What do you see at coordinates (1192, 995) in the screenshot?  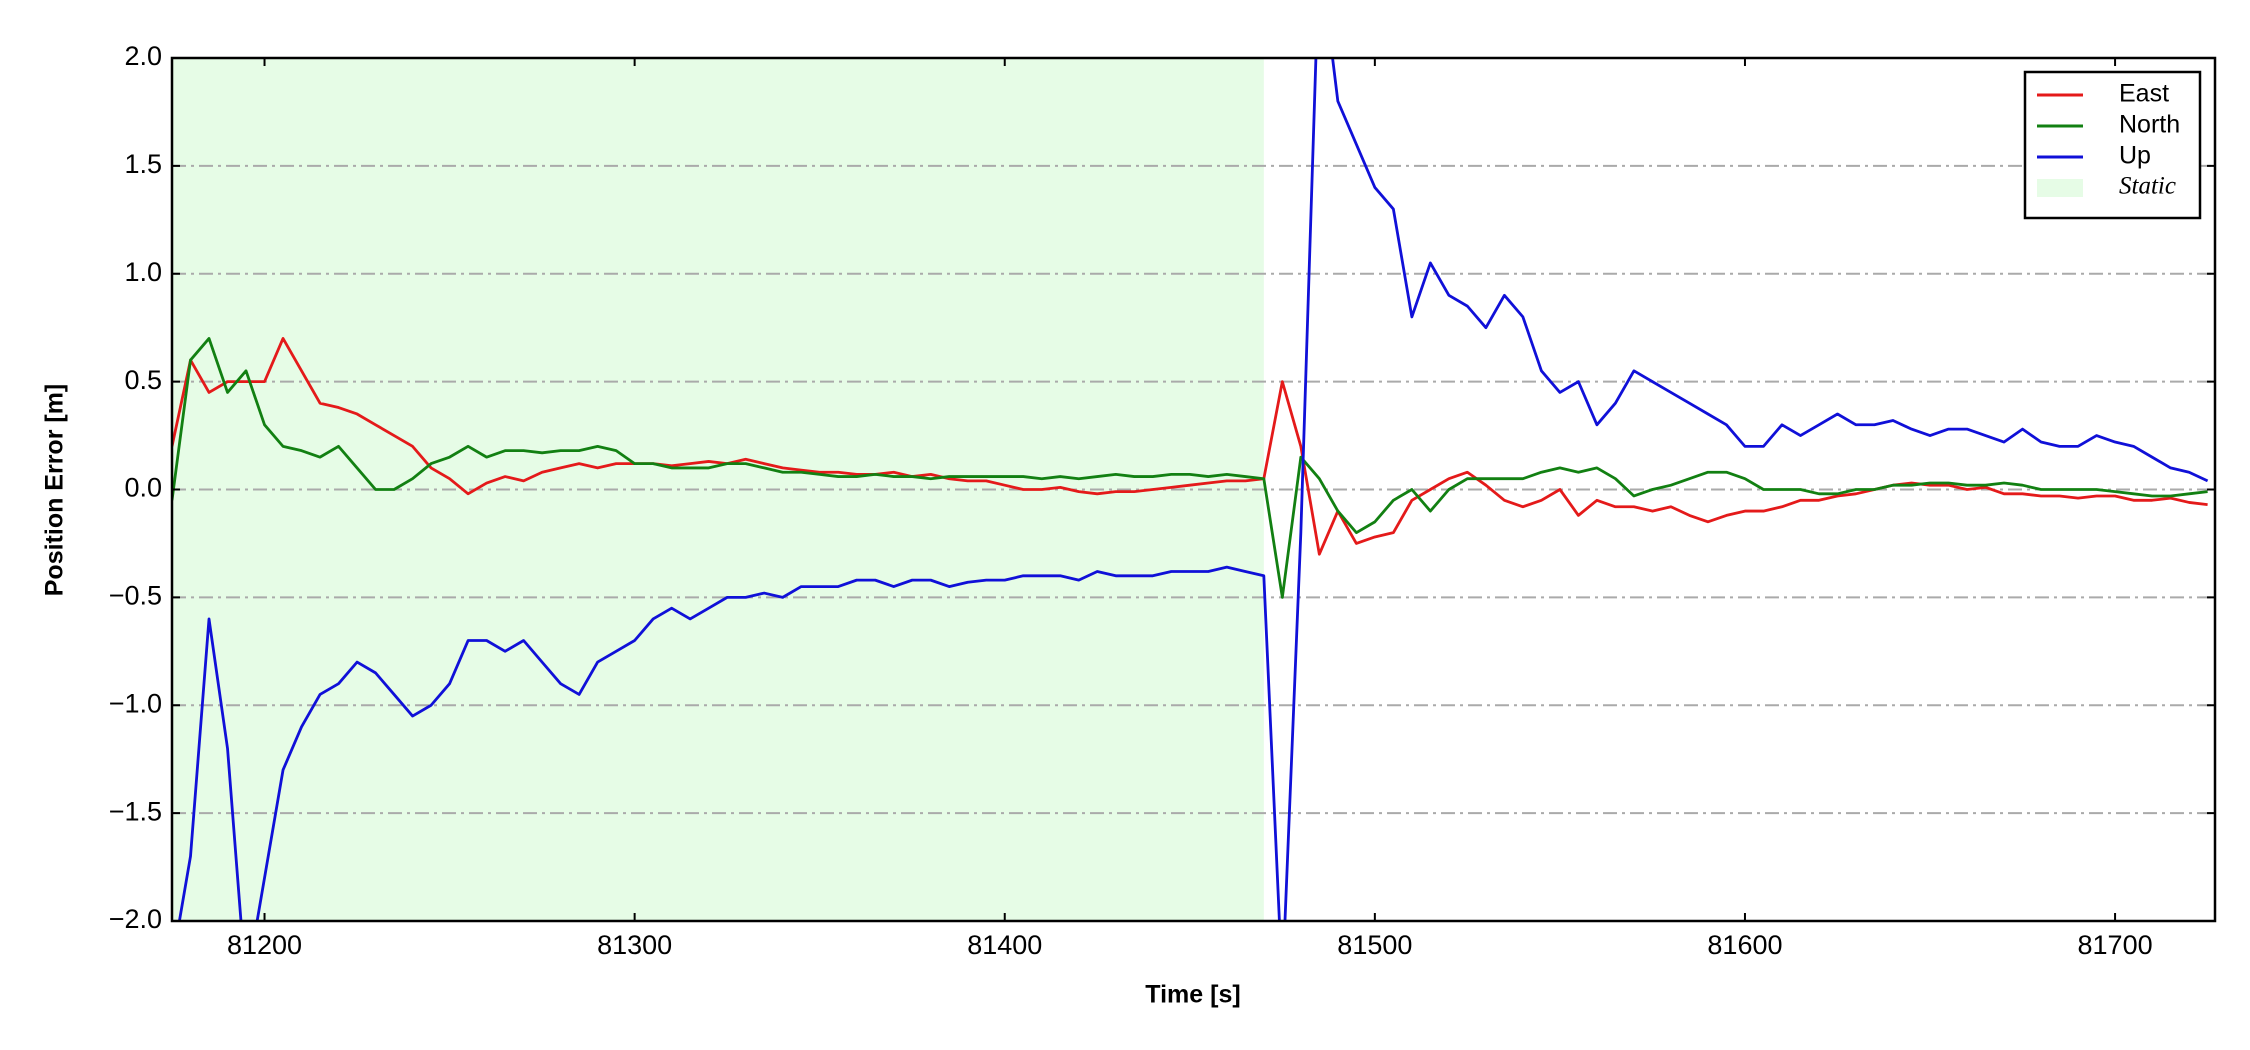 I see `x-axis-label: Time [s]` at bounding box center [1192, 995].